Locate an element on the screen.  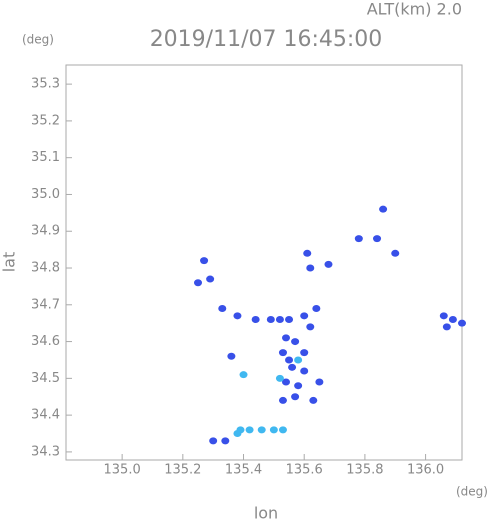
chart-title: 2019/11/07 16:45:00 is located at coordinates (266, 39).